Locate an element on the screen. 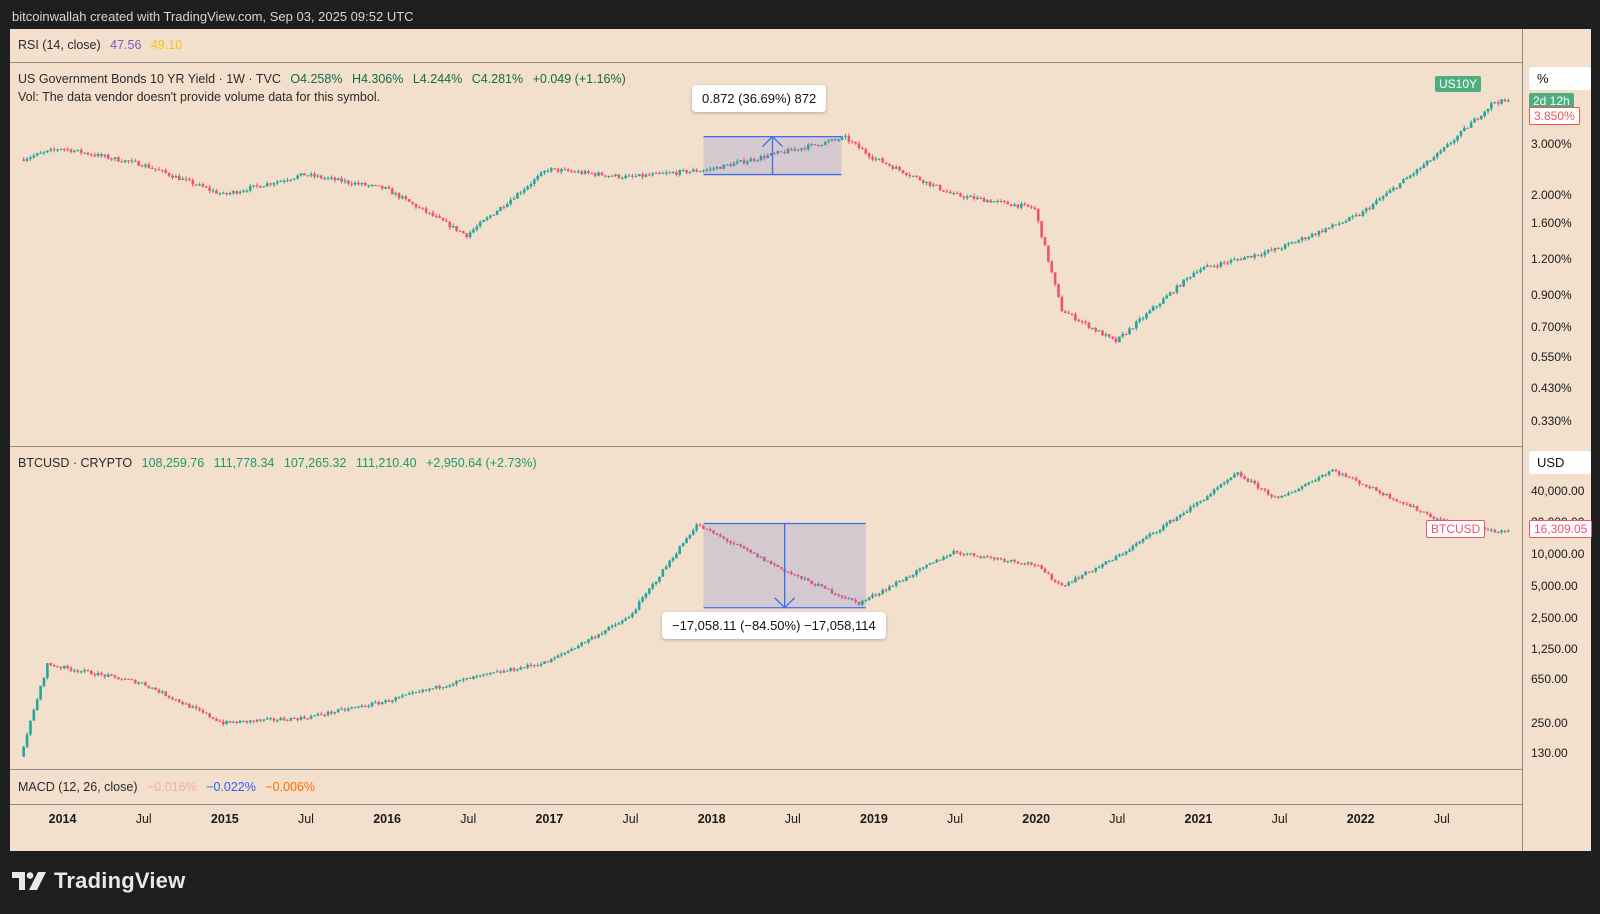 Image resolution: width=1600 pixels, height=914 pixels. rsi-separator is located at coordinates (800, 62).